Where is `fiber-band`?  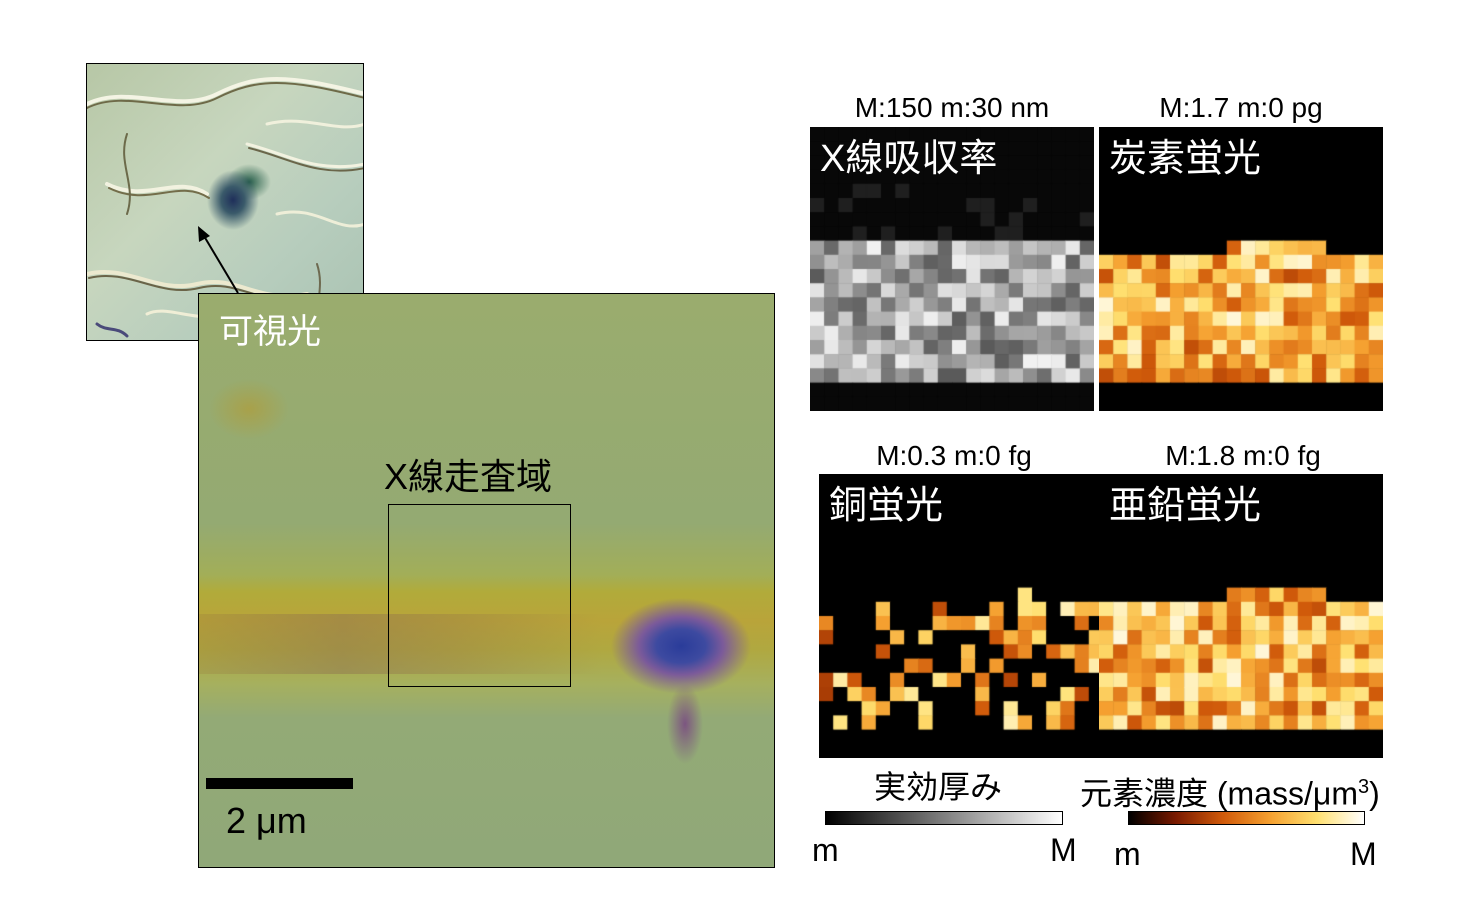
fiber-band is located at coordinates (486, 644).